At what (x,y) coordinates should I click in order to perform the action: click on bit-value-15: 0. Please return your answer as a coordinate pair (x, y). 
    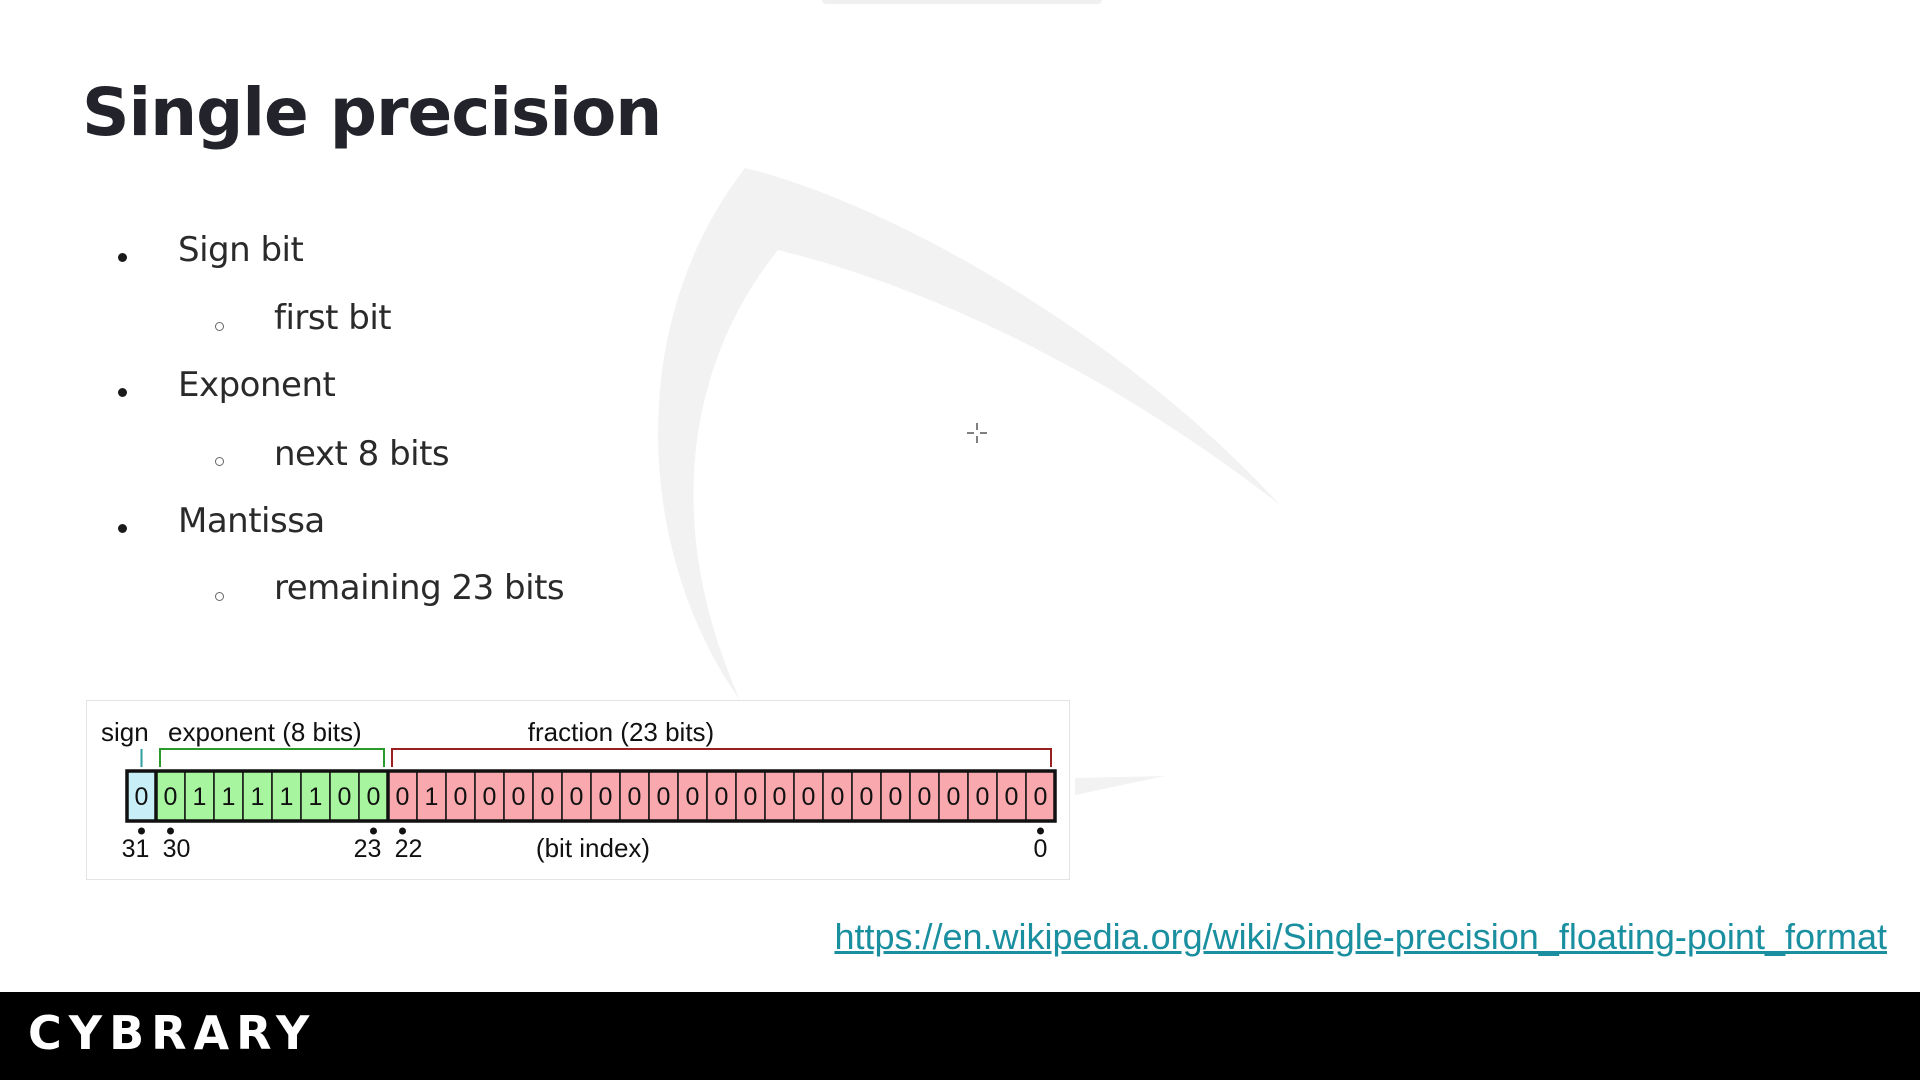
    Looking at the image, I should click on (606, 797).